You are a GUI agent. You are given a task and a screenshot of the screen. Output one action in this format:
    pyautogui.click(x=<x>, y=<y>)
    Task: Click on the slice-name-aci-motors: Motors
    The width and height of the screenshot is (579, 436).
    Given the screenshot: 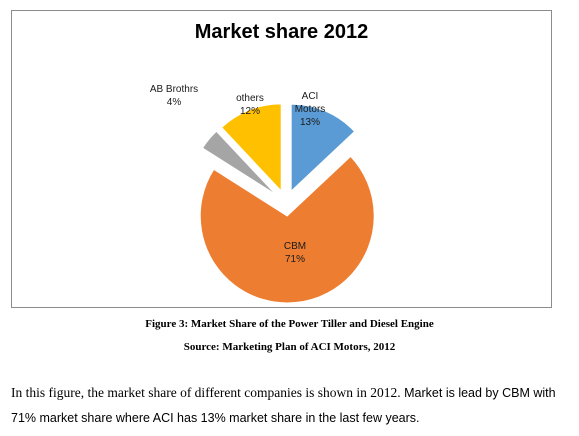 What is the action you would take?
    pyautogui.click(x=310, y=109)
    